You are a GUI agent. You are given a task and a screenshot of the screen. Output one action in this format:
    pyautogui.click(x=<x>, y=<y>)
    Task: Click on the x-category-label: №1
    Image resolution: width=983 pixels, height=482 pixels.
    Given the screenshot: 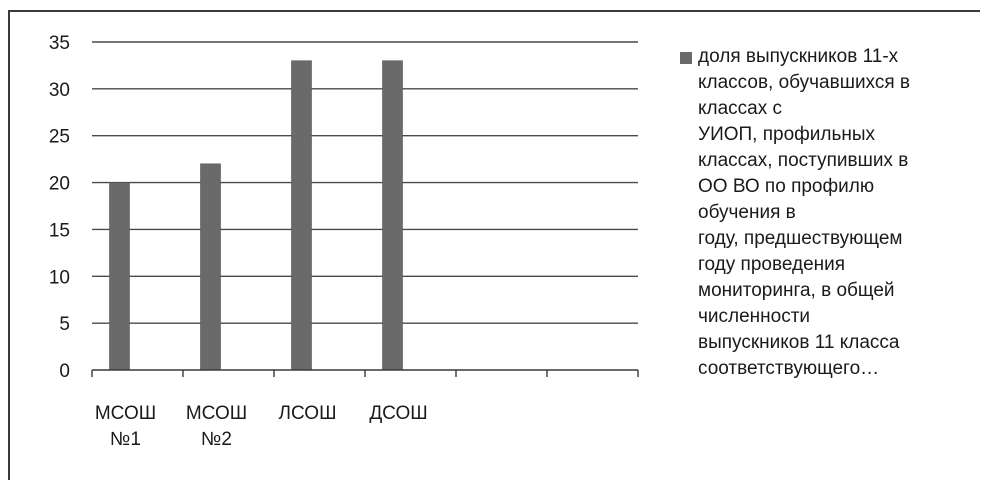 What is the action you would take?
    pyautogui.click(x=125, y=439)
    